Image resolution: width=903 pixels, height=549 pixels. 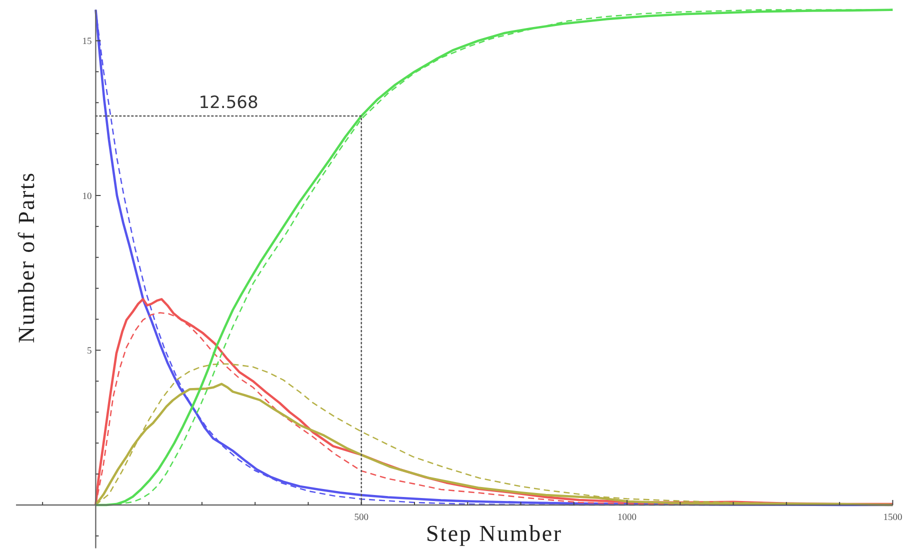 I want to click on x-tick-label: 500, so click(x=361, y=517).